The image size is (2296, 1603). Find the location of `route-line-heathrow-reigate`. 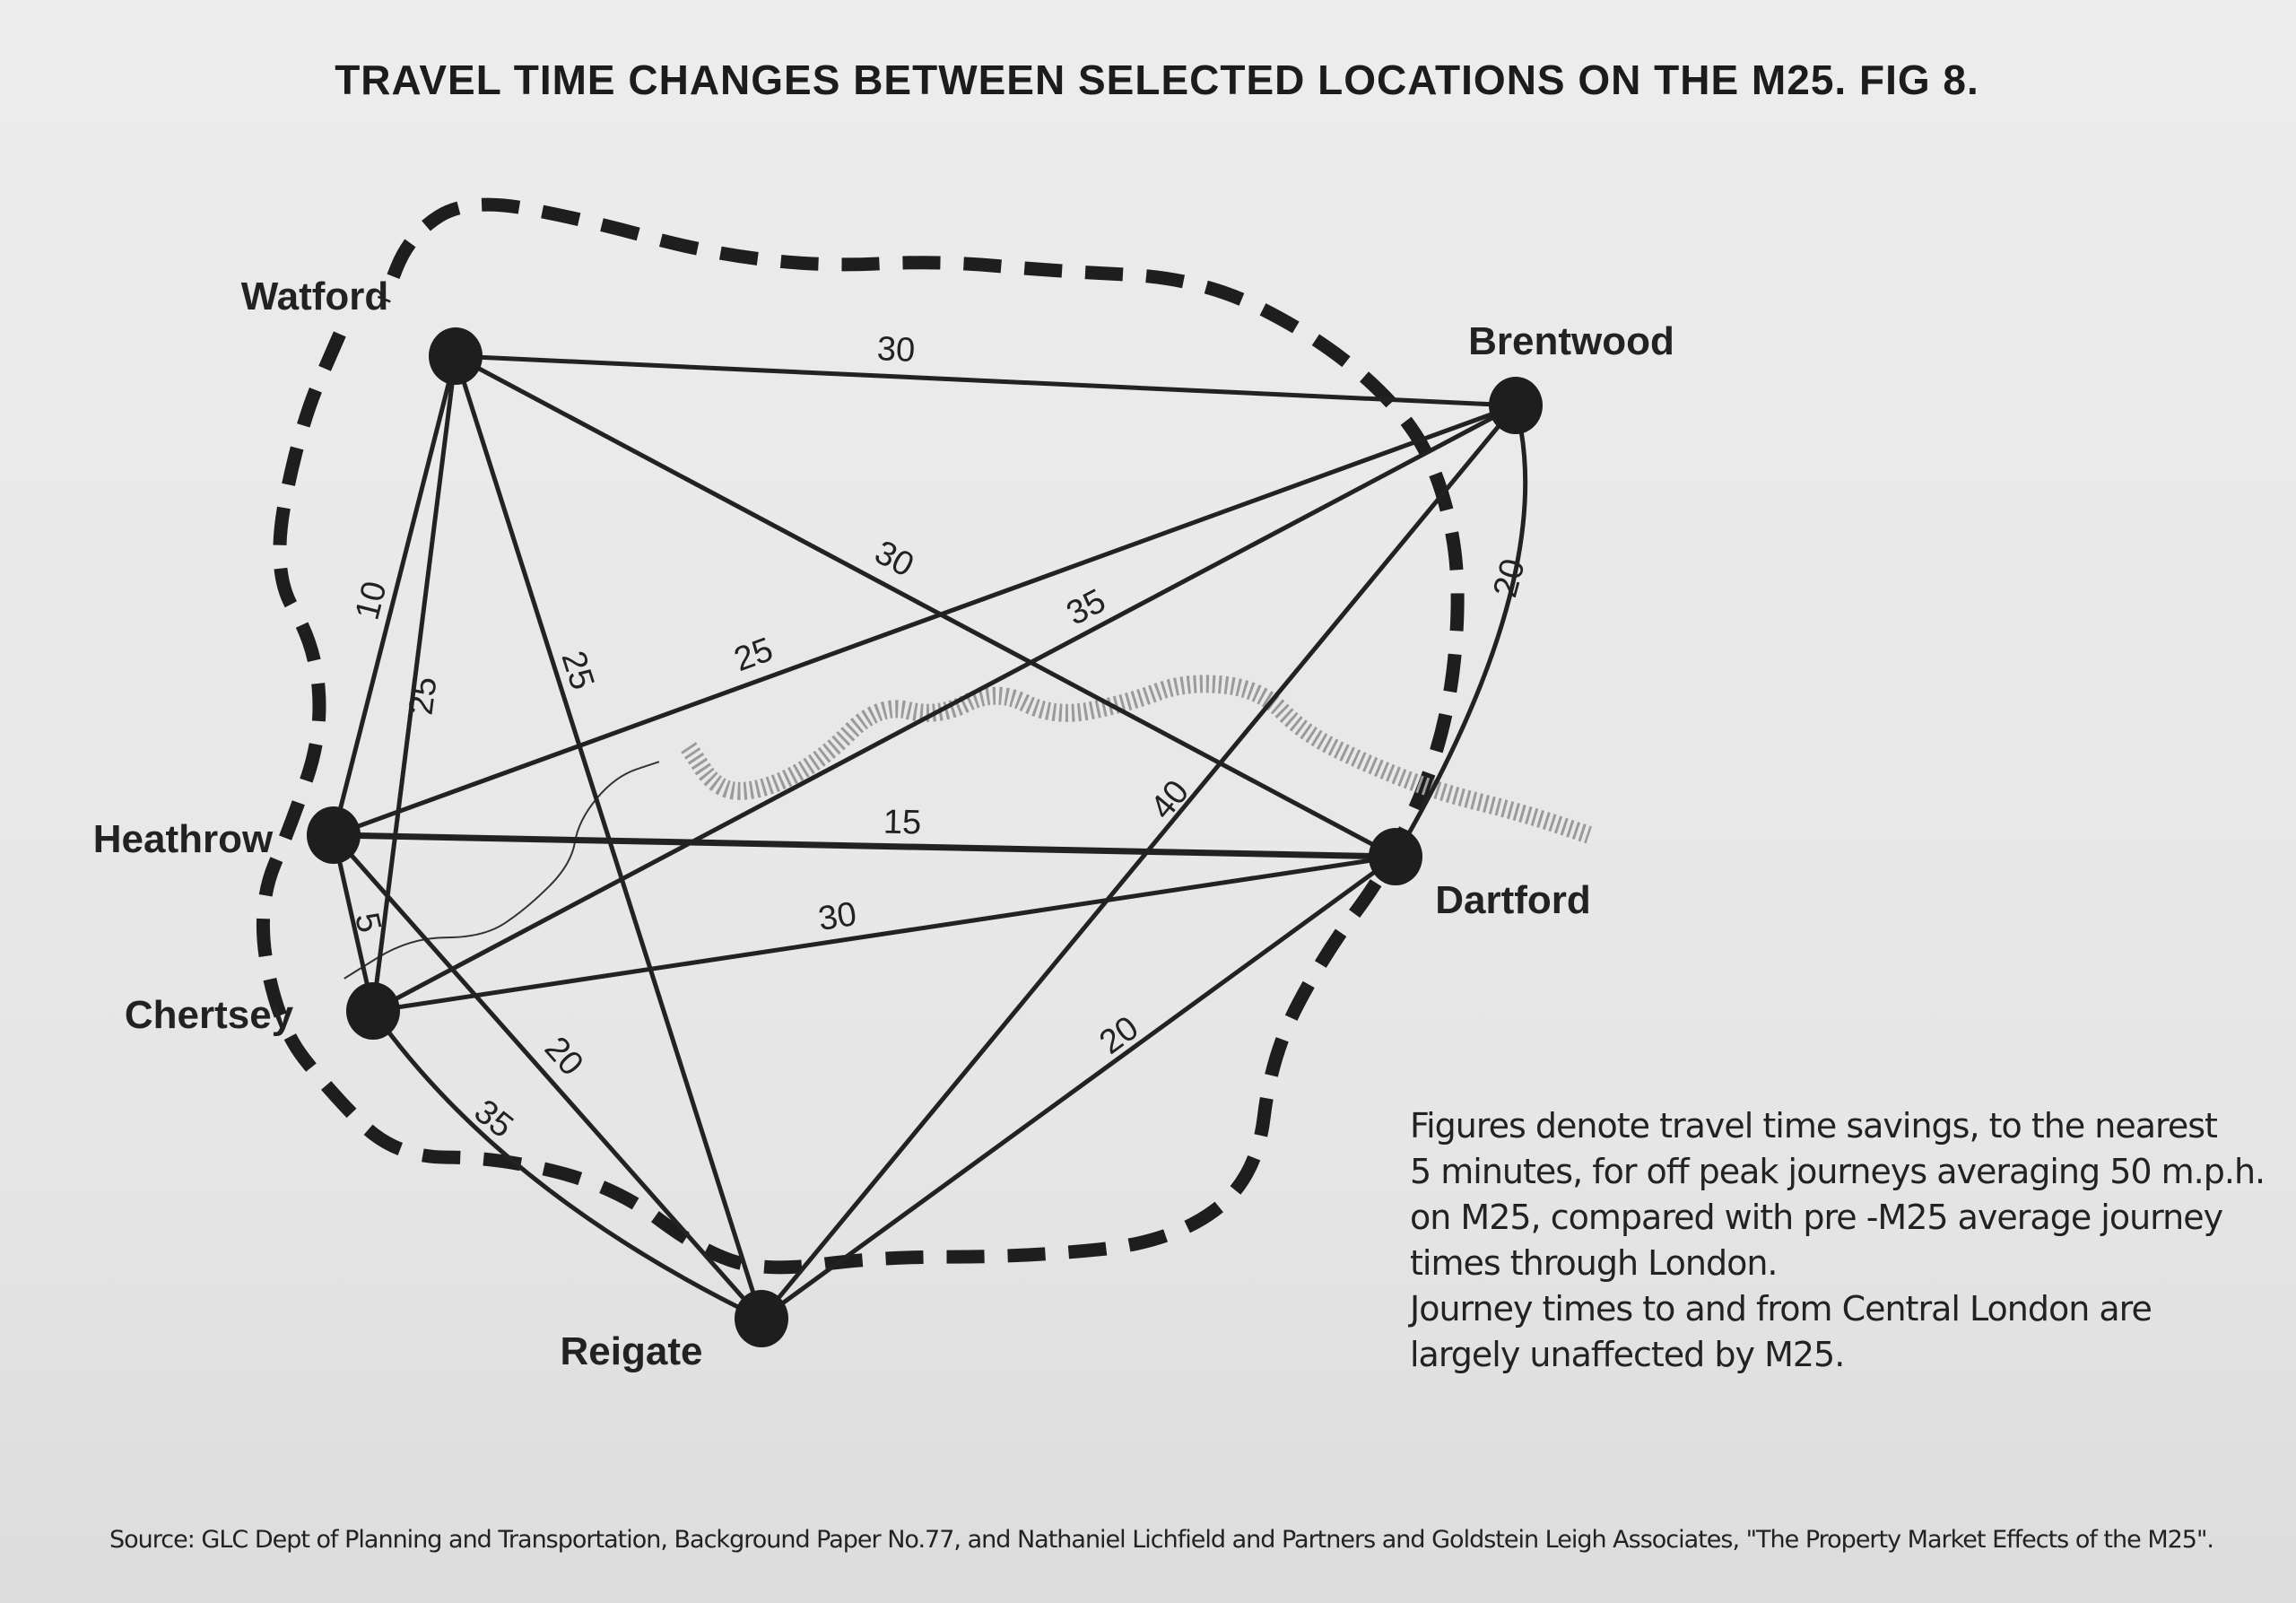

route-line-heathrow-reigate is located at coordinates (547, 1077).